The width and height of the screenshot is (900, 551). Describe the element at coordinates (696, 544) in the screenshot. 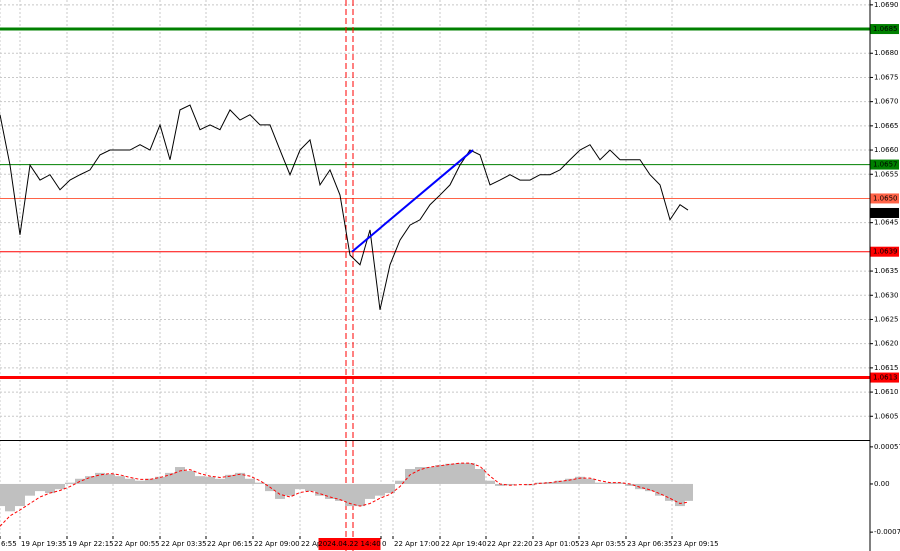

I see `x-tick-label: 23 Apr 09:15` at that location.